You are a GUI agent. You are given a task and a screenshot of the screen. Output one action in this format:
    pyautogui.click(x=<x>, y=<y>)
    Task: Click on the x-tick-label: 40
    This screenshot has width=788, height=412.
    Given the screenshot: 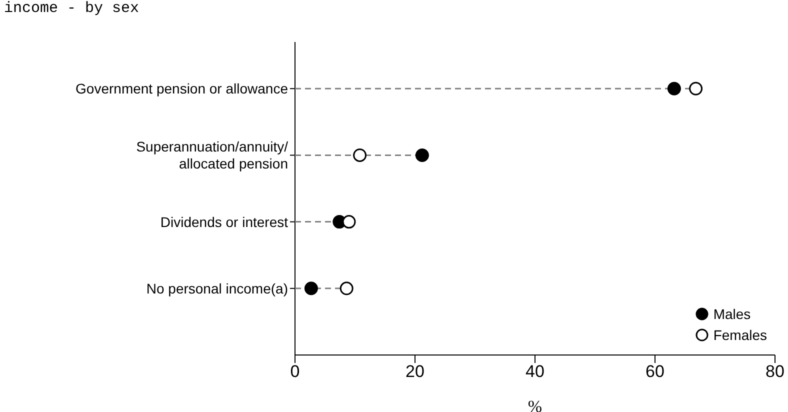 What is the action you would take?
    pyautogui.click(x=535, y=372)
    